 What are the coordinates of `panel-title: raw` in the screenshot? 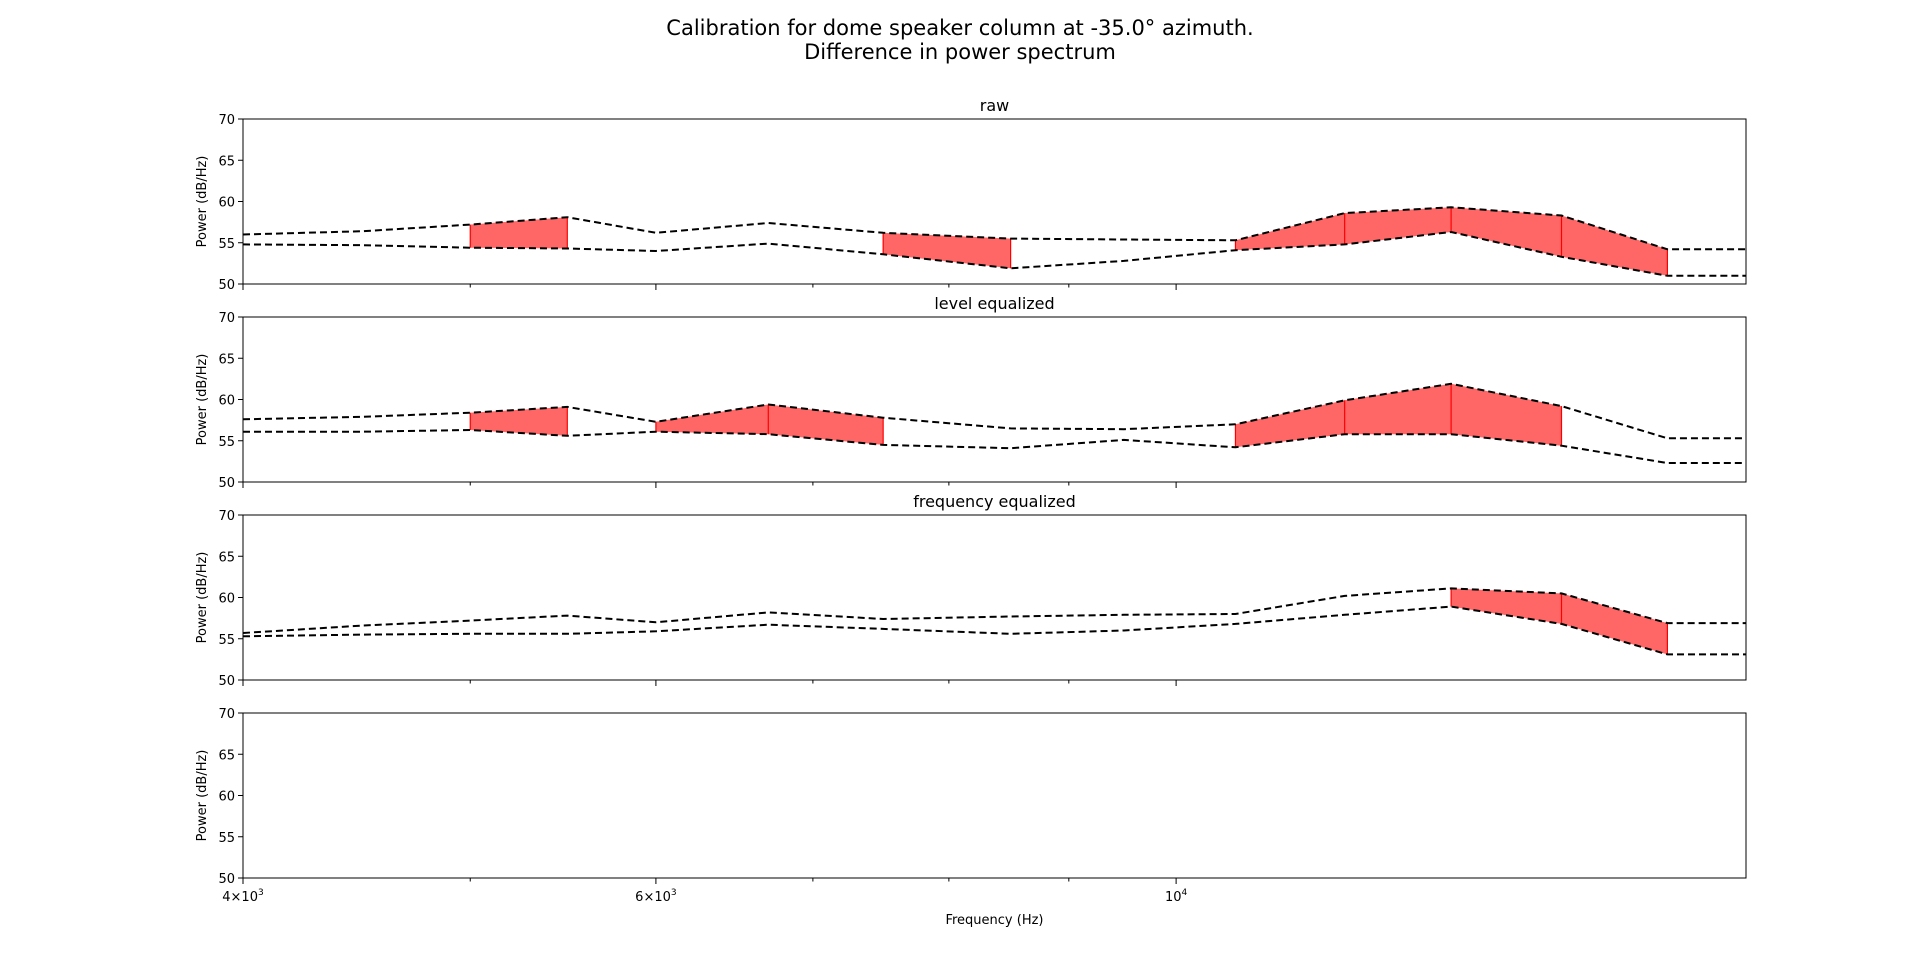 It's located at (994, 105).